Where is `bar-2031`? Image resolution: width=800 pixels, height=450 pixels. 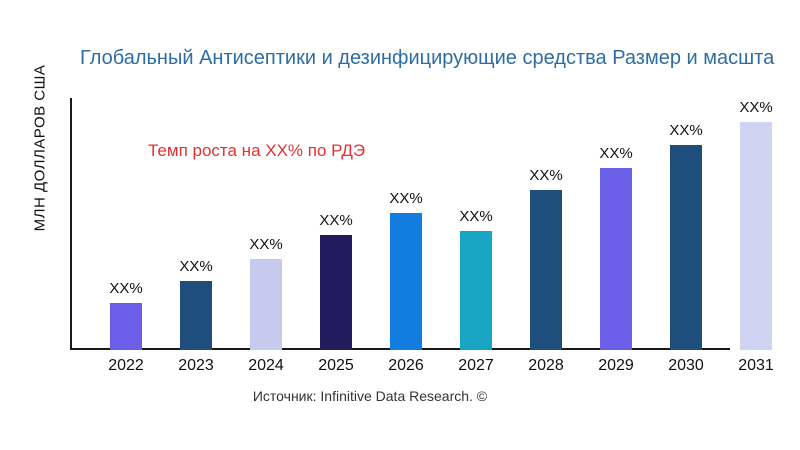
bar-2031 is located at coordinates (756, 236).